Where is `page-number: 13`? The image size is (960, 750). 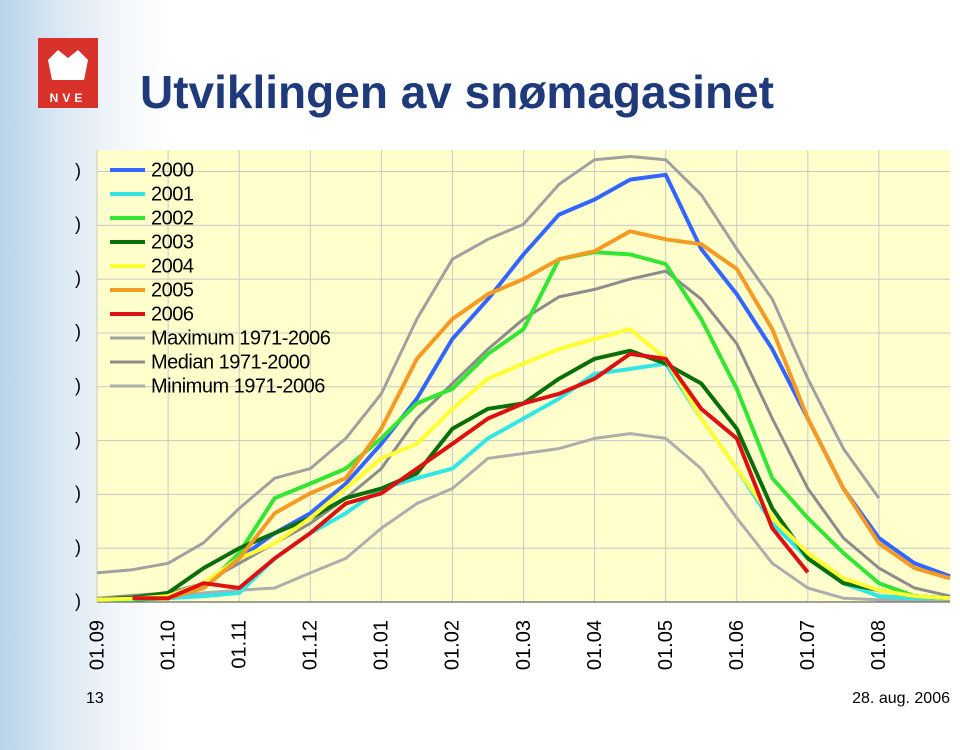
page-number: 13 is located at coordinates (95, 698).